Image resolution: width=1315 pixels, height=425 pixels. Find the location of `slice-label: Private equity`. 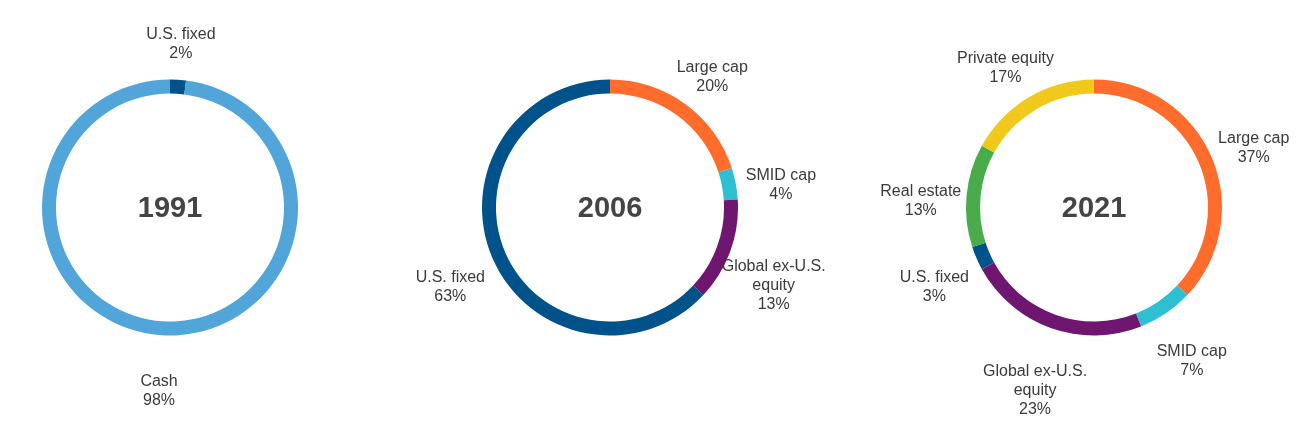

slice-label: Private equity is located at coordinates (1005, 57).